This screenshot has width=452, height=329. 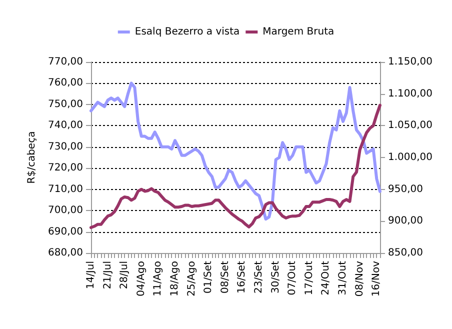 I want to click on y2-tick-label: 1.150,00, so click(x=410, y=62).